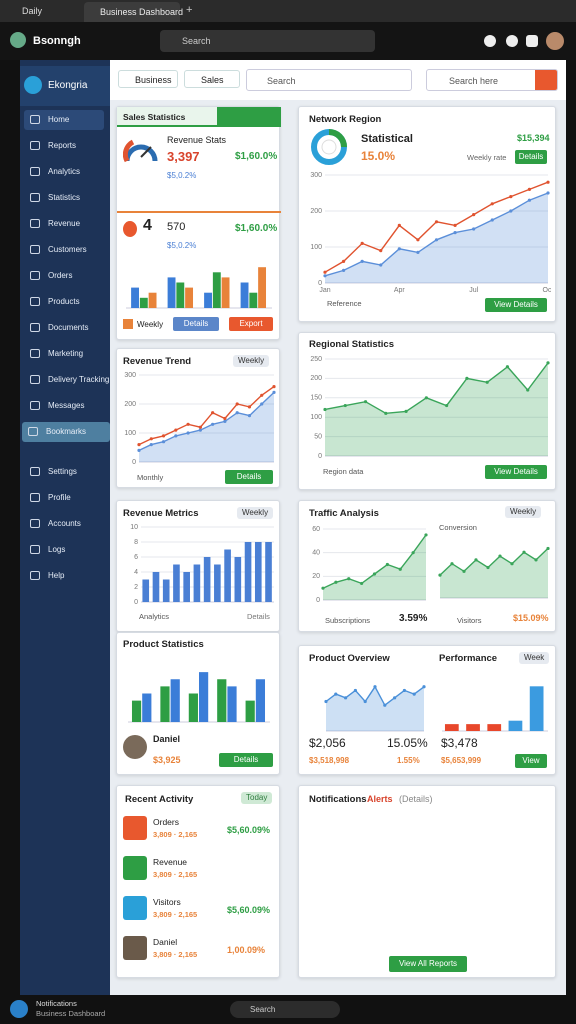  I want to click on x-tick-label: Apr, so click(400, 290).